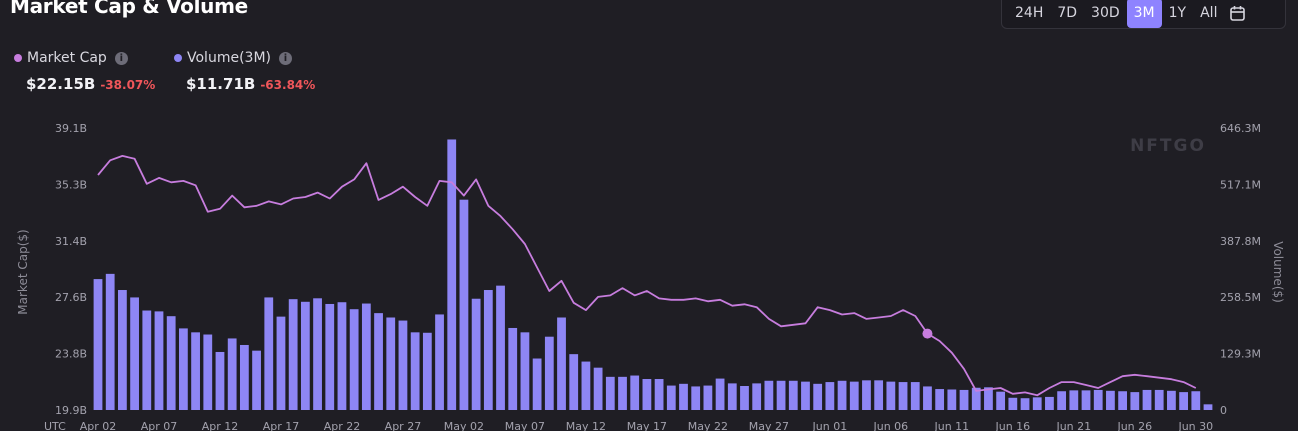  I want to click on y-right-tick-label: 0, so click(1223, 410).